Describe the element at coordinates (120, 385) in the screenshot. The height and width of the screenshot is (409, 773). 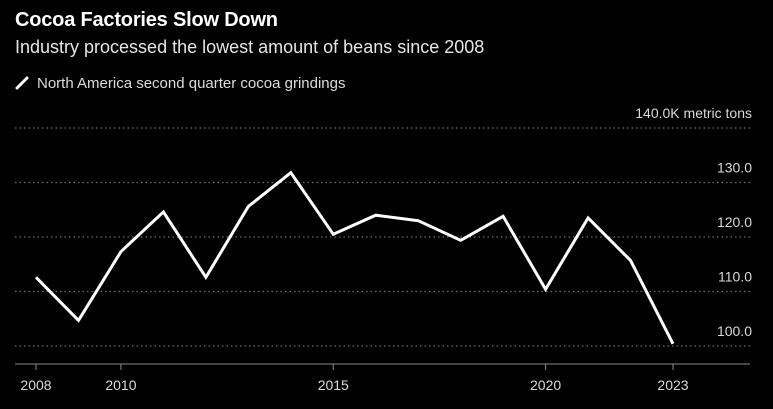
I see `x-tick-label: 2010` at that location.